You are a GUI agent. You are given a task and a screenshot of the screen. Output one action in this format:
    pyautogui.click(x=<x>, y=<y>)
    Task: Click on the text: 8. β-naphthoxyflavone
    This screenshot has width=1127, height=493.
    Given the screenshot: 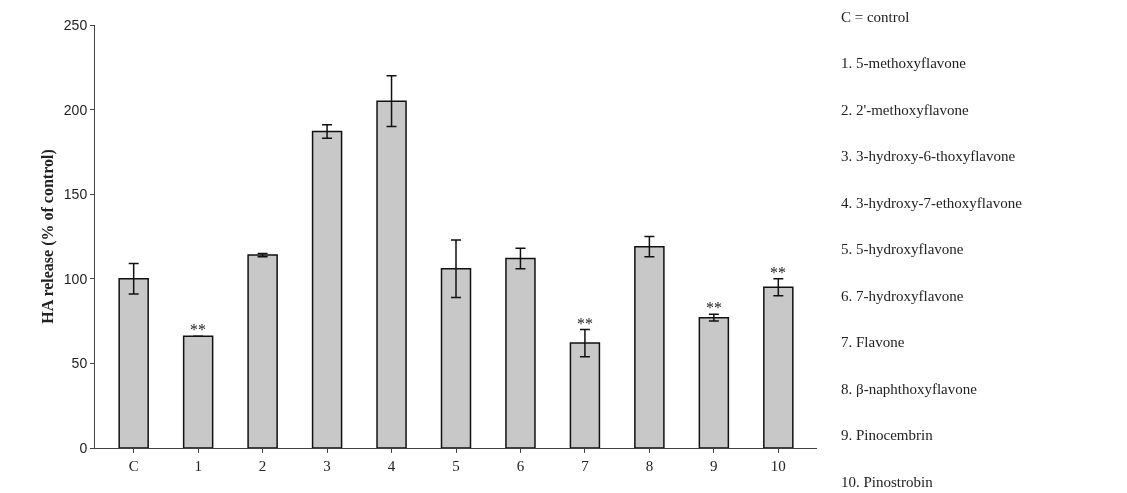 What is the action you would take?
    pyautogui.click(x=909, y=389)
    